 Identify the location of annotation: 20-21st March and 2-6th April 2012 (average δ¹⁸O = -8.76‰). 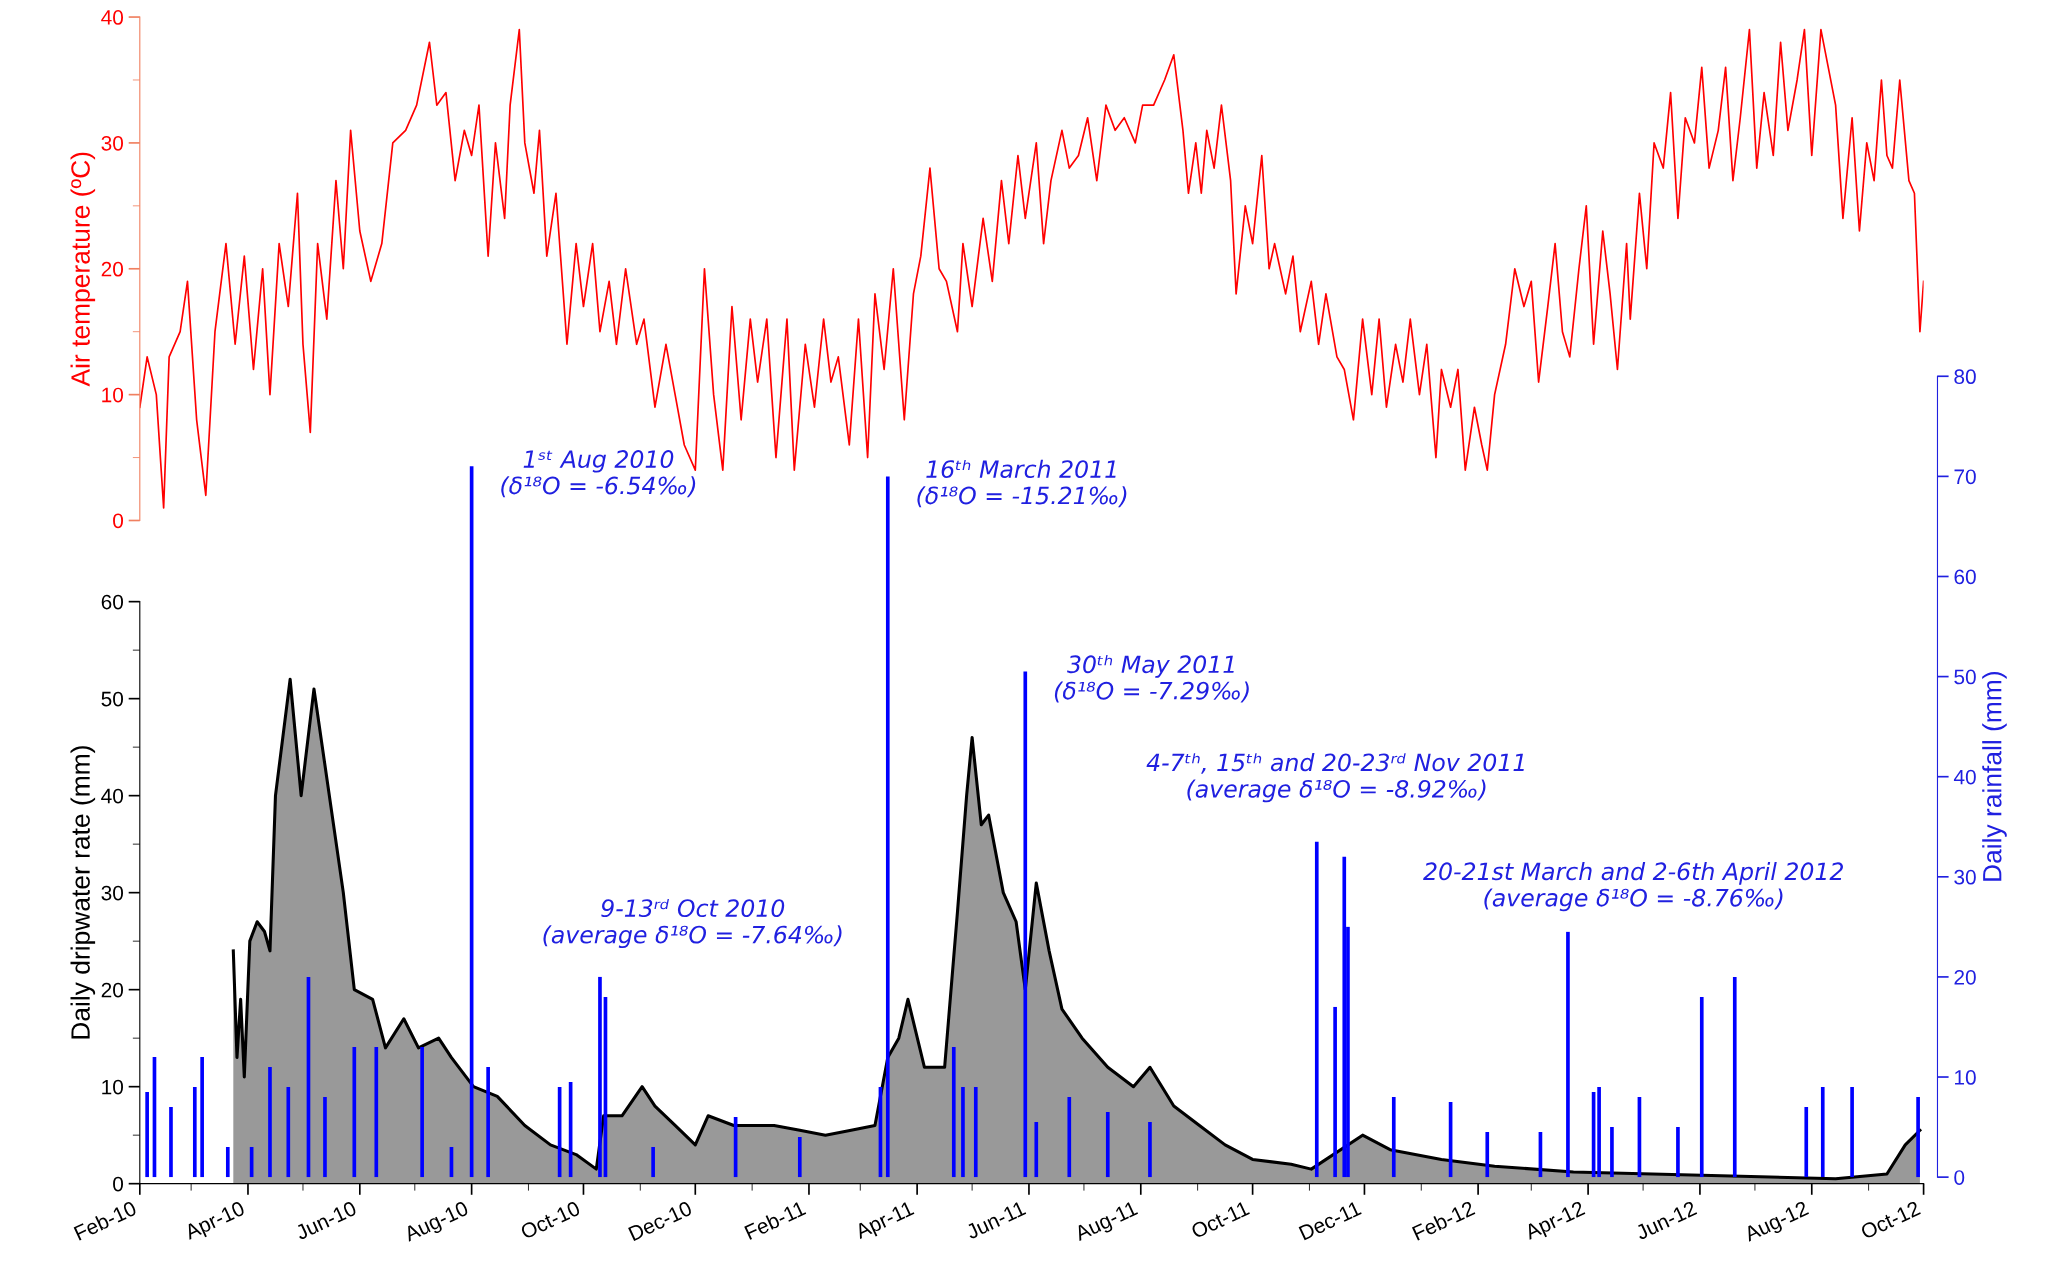
(1633, 886).